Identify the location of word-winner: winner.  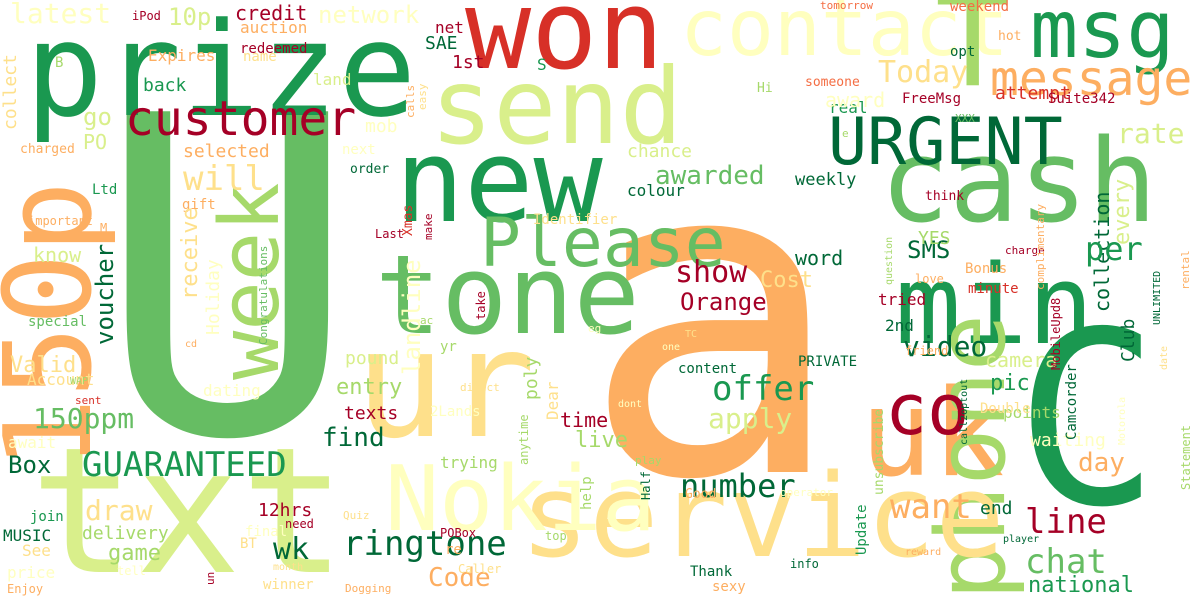
(288, 585).